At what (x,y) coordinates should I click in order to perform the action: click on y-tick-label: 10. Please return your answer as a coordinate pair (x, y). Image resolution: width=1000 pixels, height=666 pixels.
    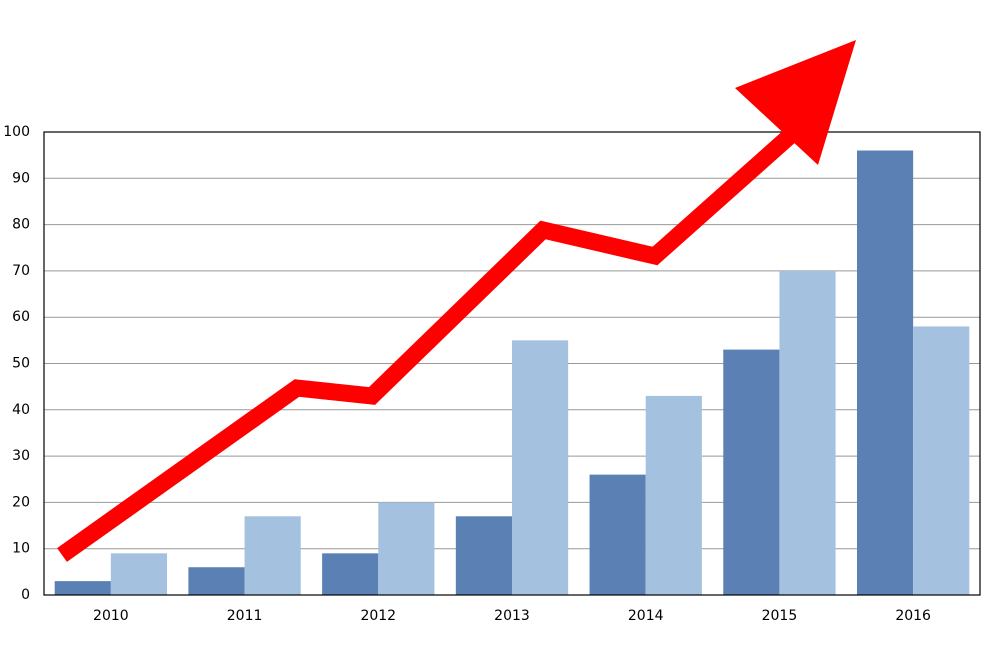
    Looking at the image, I should click on (21, 549).